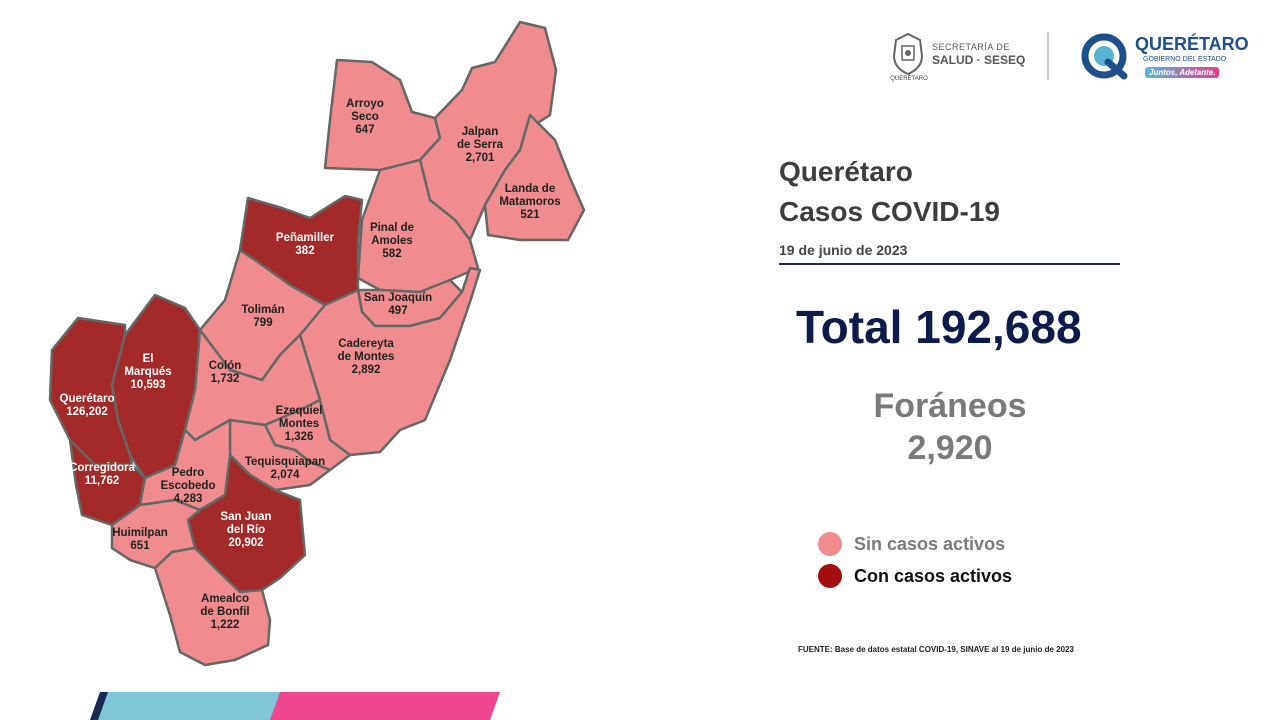 Image resolution: width=1280 pixels, height=720 pixels. Describe the element at coordinates (830, 544) in the screenshot. I see `legend-swatch-inactive` at that location.